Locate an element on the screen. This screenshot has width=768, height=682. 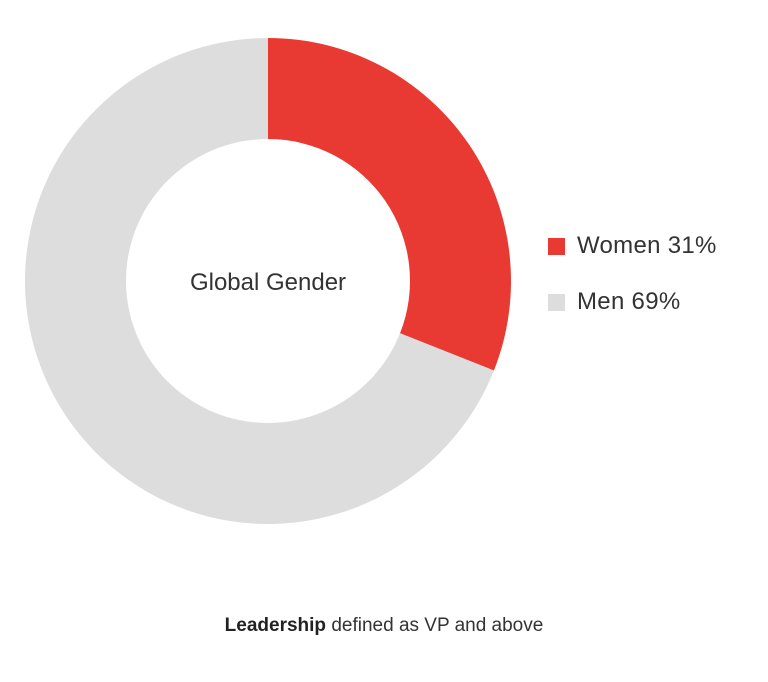
legend-label-men: Men 69% is located at coordinates (629, 301).